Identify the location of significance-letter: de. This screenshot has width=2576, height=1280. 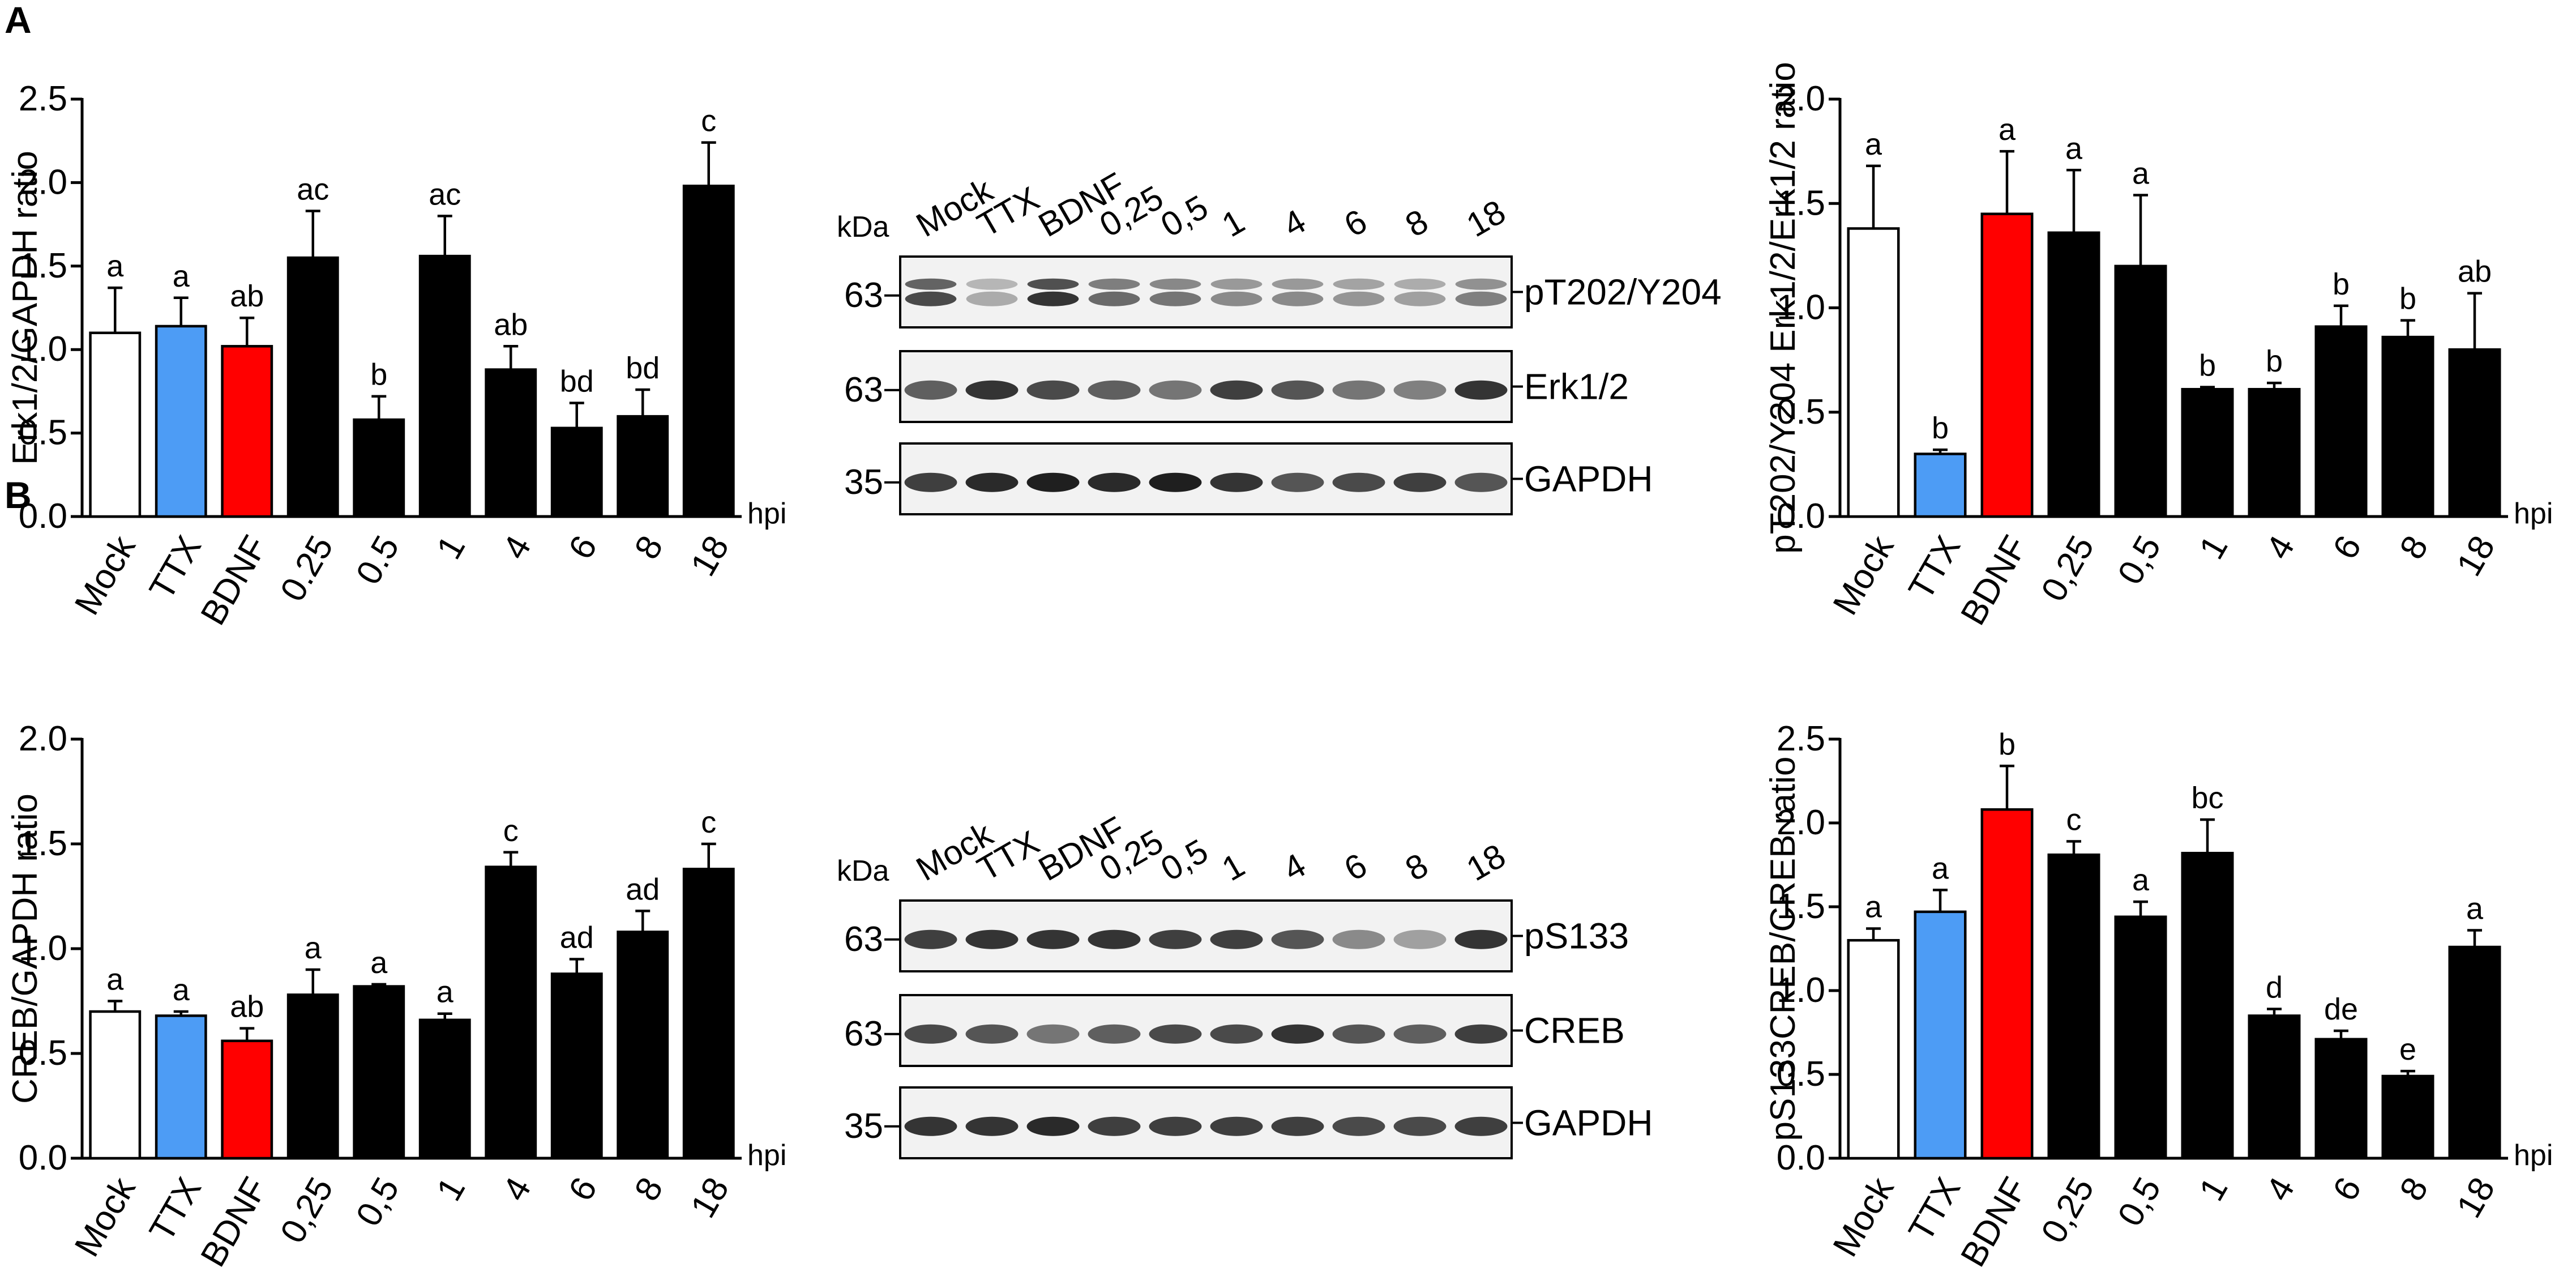
(2341, 1009).